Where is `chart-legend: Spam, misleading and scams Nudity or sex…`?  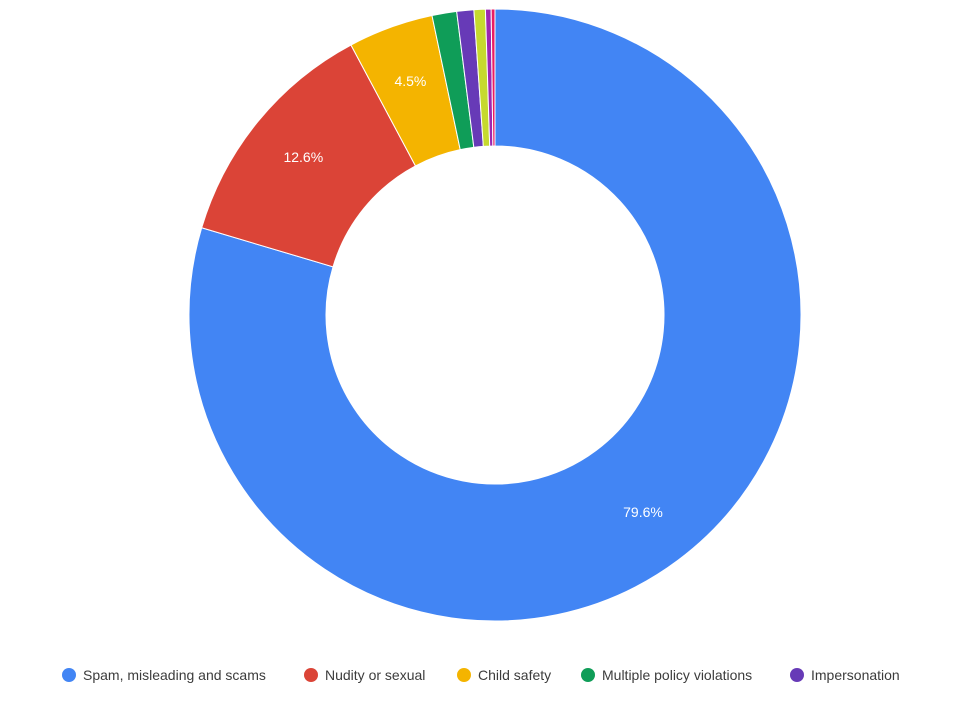 chart-legend: Spam, misleading and scams Nudity or sex… is located at coordinates (480, 675).